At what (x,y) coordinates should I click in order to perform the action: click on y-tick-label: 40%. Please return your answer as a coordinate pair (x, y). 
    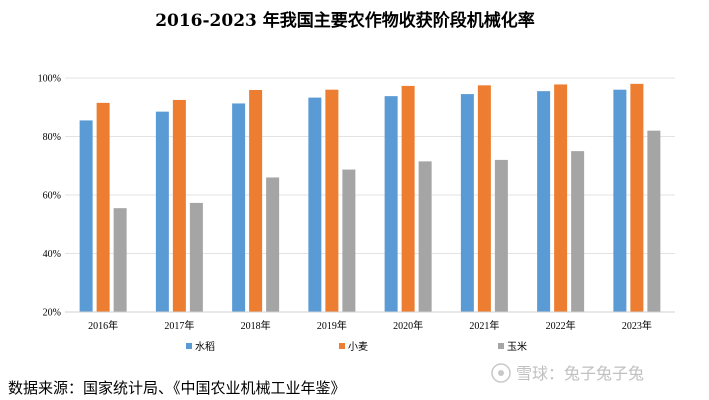
    Looking at the image, I should click on (52, 254).